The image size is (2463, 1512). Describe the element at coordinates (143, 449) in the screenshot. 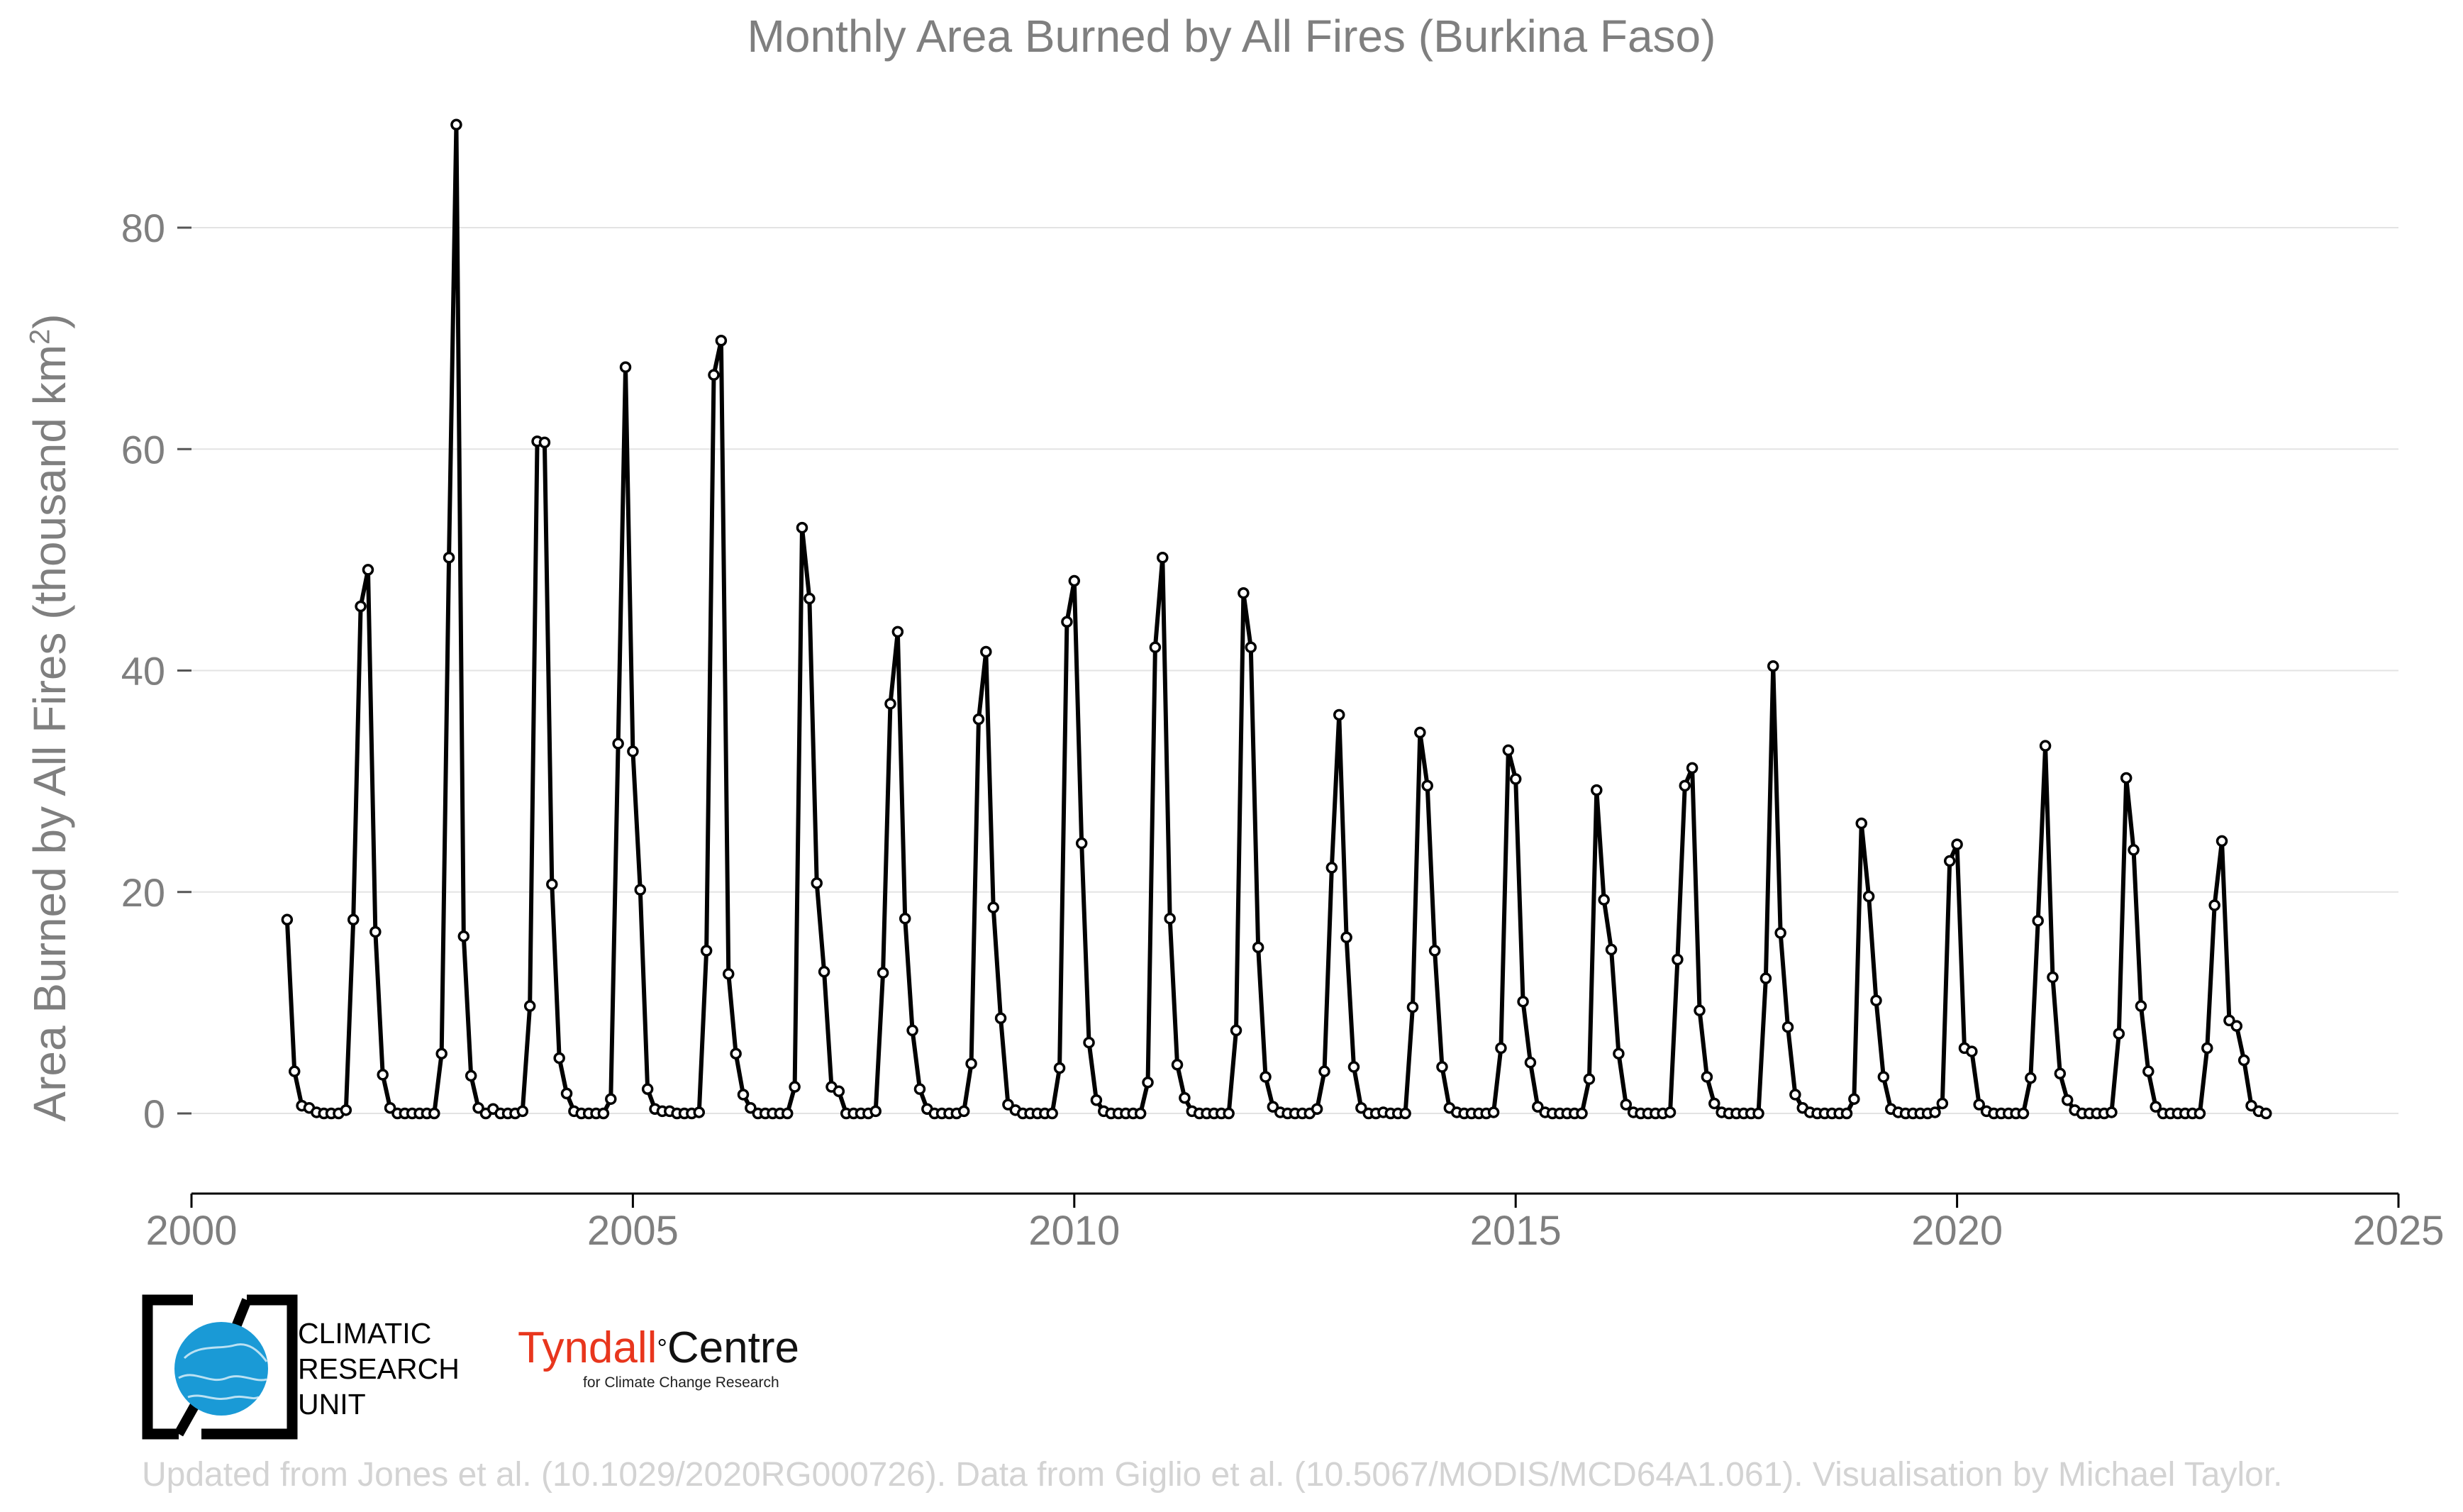

I see `y-tick-label: 60` at that location.